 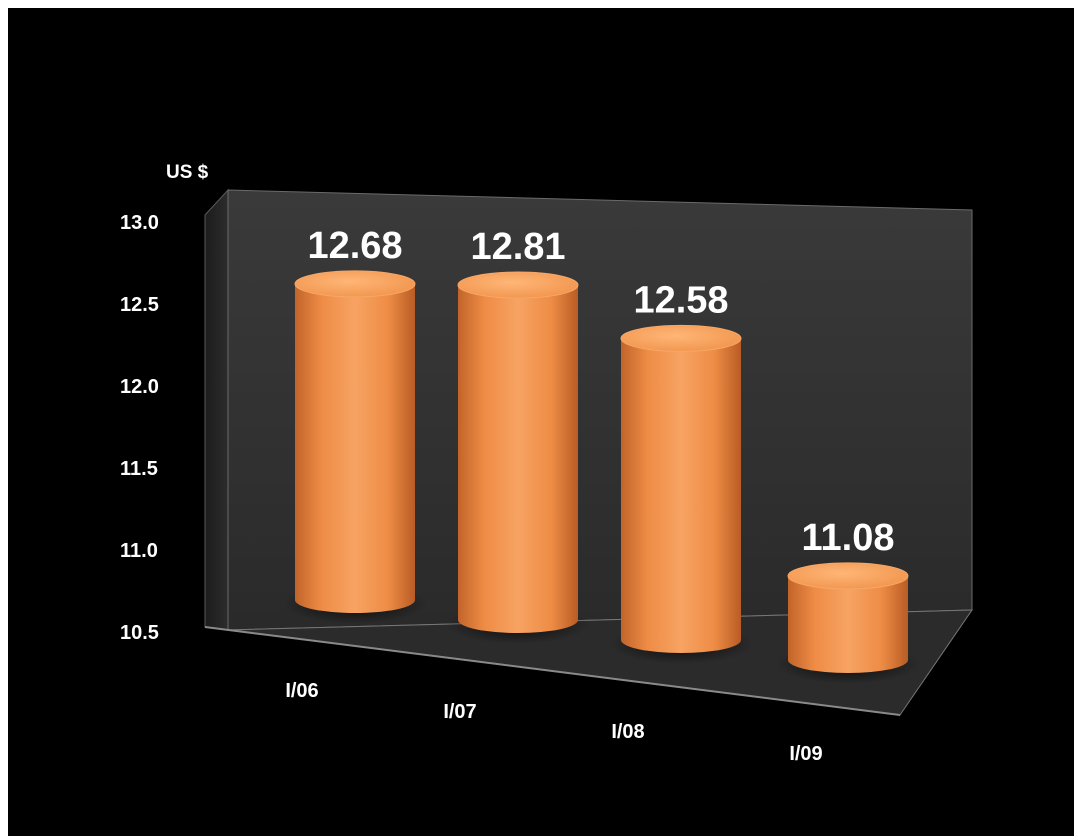 What do you see at coordinates (459, 712) in the screenshot?
I see `x-tick-label: I/07` at bounding box center [459, 712].